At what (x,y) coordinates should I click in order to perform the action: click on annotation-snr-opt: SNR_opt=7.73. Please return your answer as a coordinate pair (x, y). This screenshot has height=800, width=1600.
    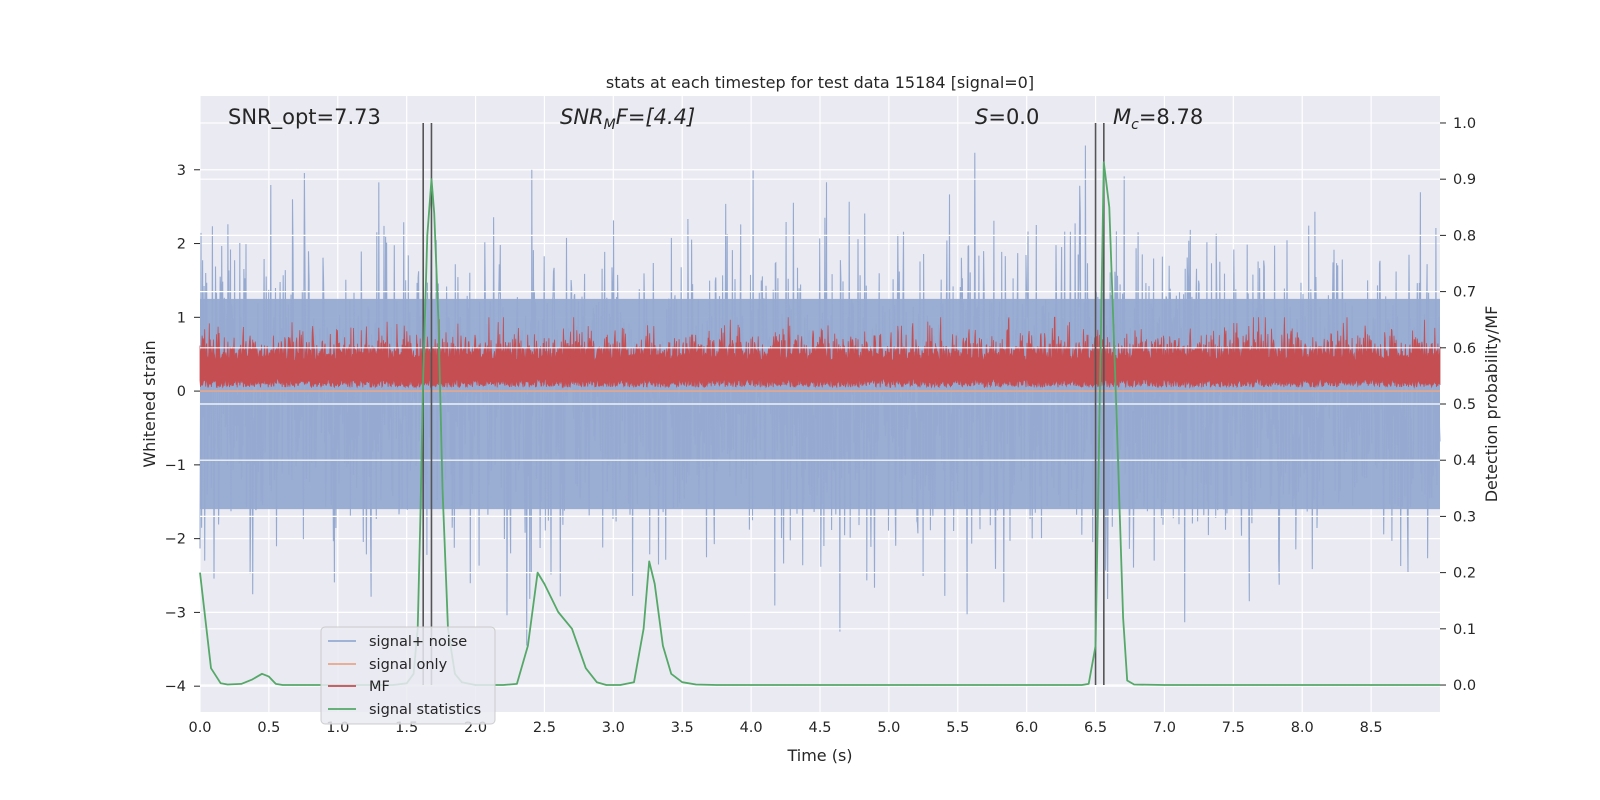
    Looking at the image, I should click on (304, 117).